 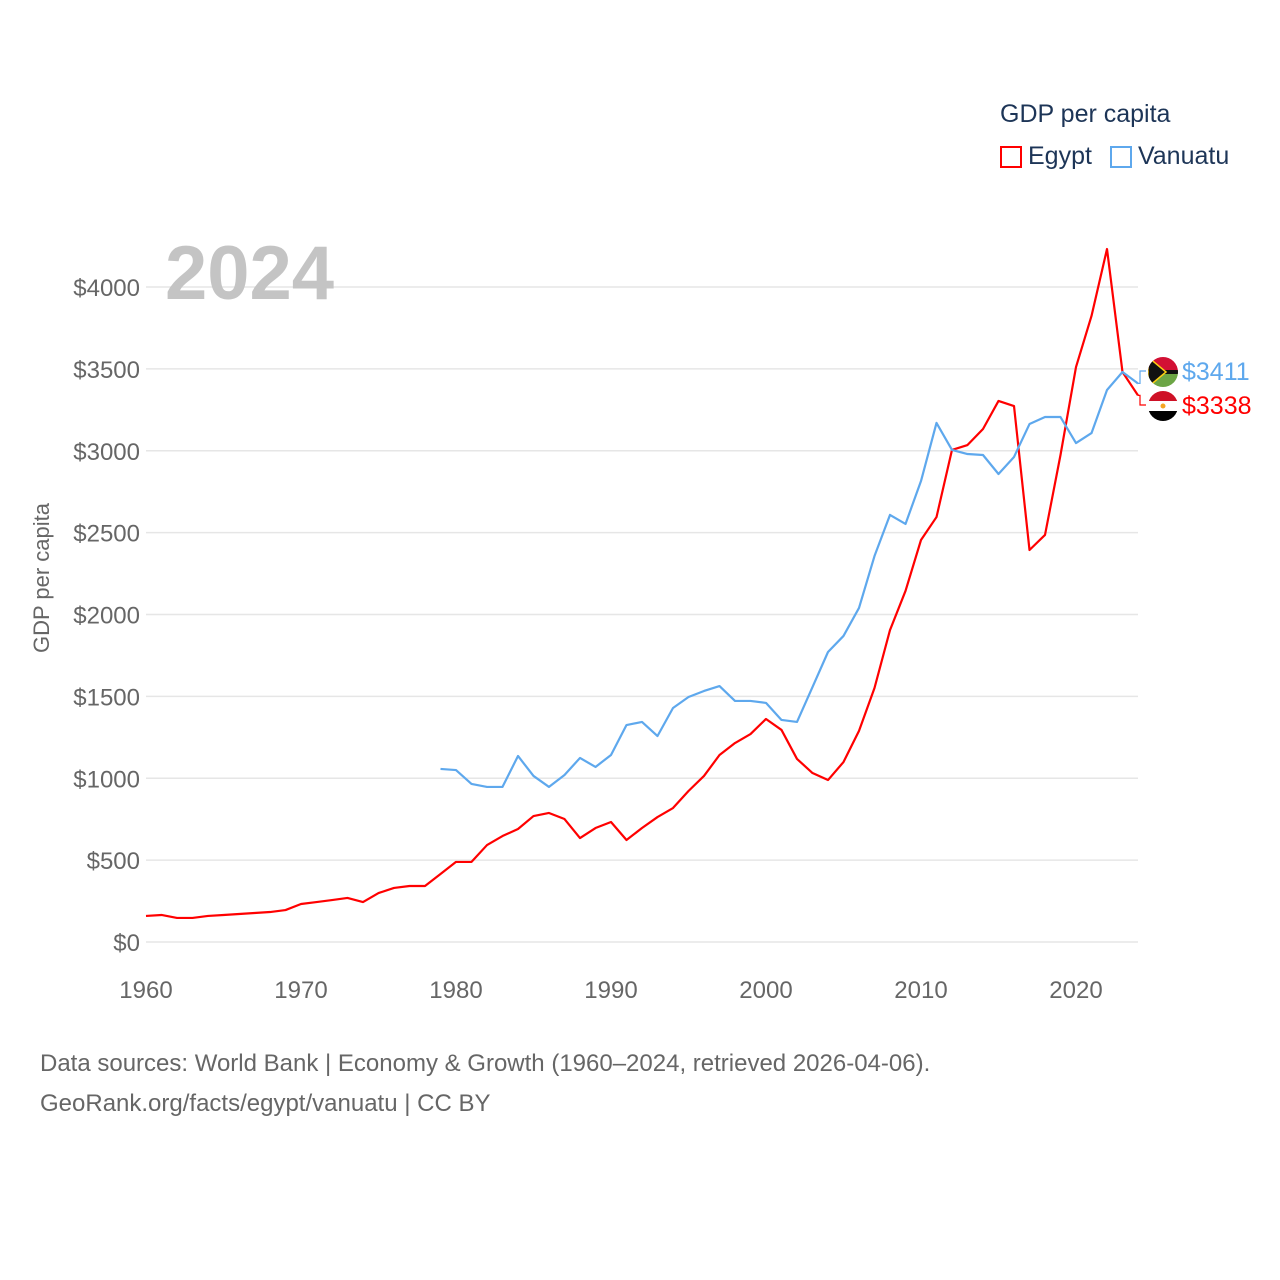 What do you see at coordinates (1217, 406) in the screenshot?
I see `end-label-egypt: $3338` at bounding box center [1217, 406].